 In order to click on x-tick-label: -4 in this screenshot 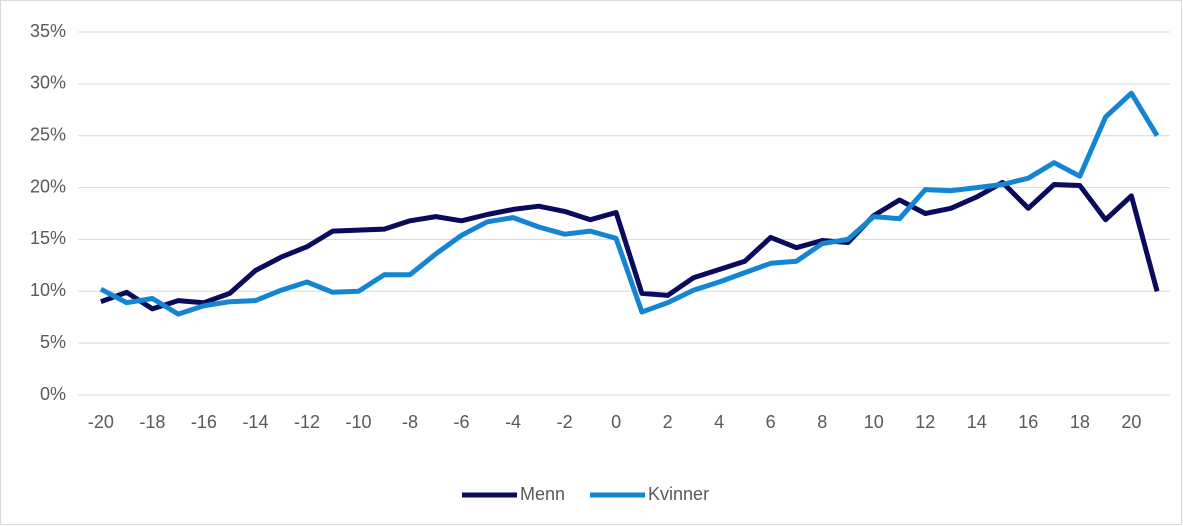, I will do `click(513, 422)`.